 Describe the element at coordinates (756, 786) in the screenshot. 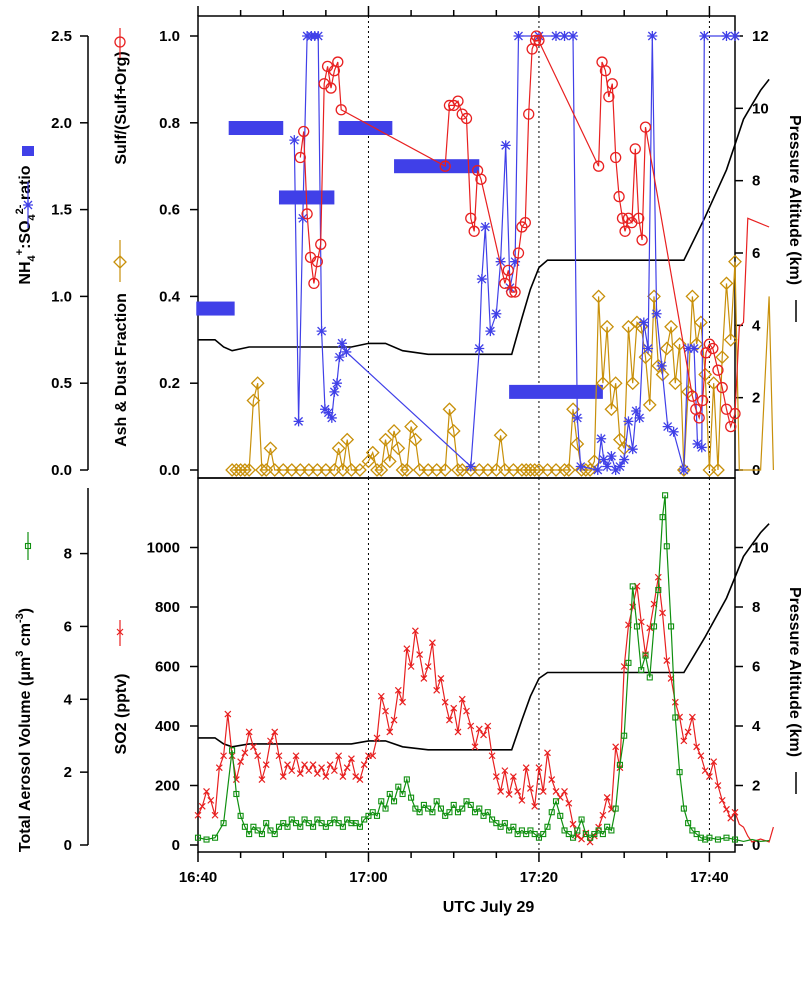

I see `altitude-axis-bottom-tick-label: 2` at that location.